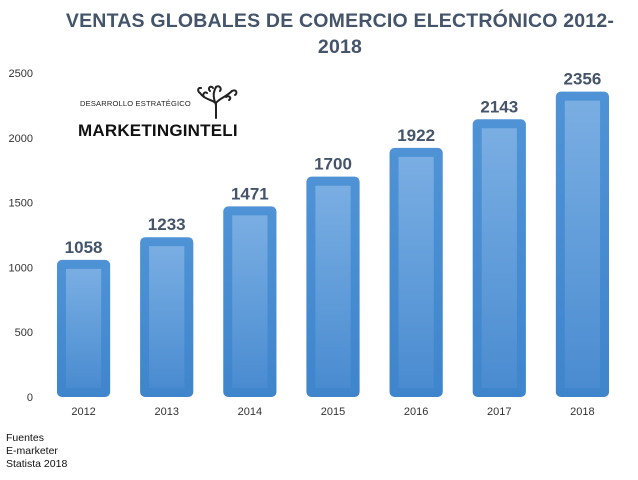  I want to click on y-tick-label: 2000, so click(21, 139).